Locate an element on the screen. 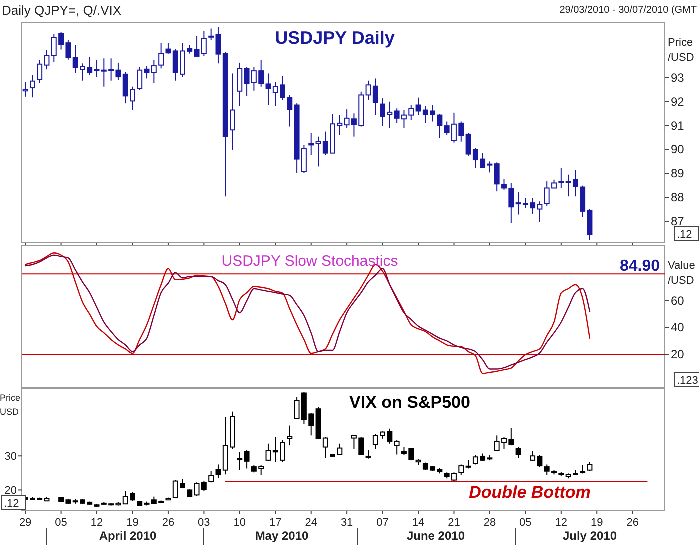 Image resolution: width=699 pixels, height=546 pixels. y-tick-label: 88 is located at coordinates (678, 197).